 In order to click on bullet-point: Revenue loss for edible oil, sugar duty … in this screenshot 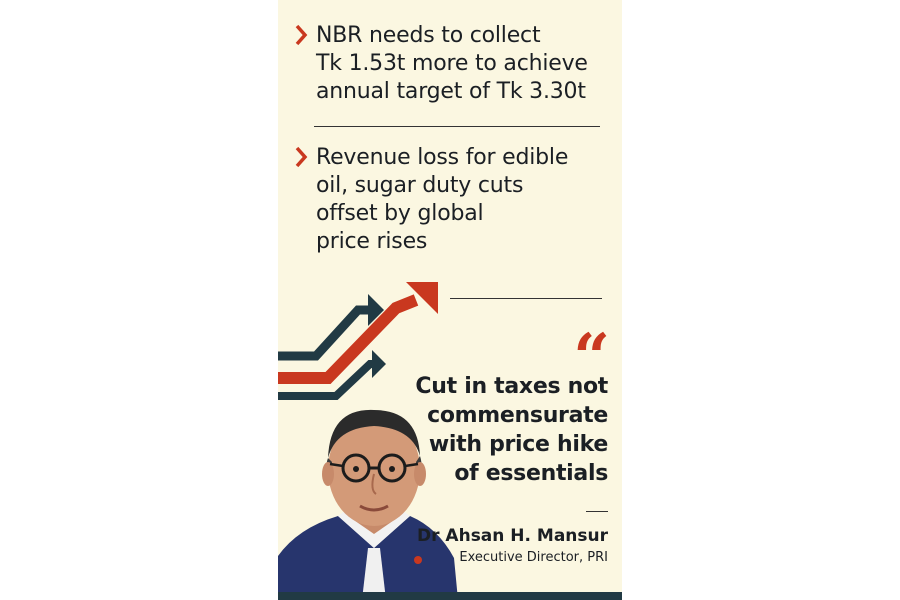, I will do `click(454, 204)`.